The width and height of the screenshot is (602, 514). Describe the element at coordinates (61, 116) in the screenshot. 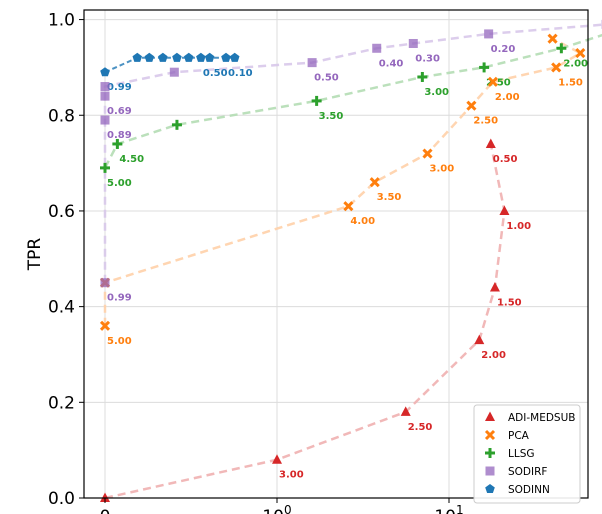

I see `y-tick-label: 0.8` at that location.